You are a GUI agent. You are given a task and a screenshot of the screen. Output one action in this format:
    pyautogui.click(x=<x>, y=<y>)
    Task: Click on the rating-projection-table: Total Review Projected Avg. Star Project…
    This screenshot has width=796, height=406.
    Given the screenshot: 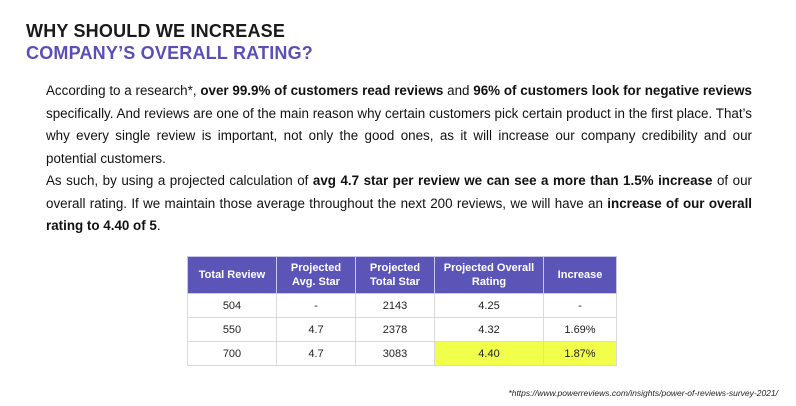 What is the action you would take?
    pyautogui.click(x=402, y=311)
    